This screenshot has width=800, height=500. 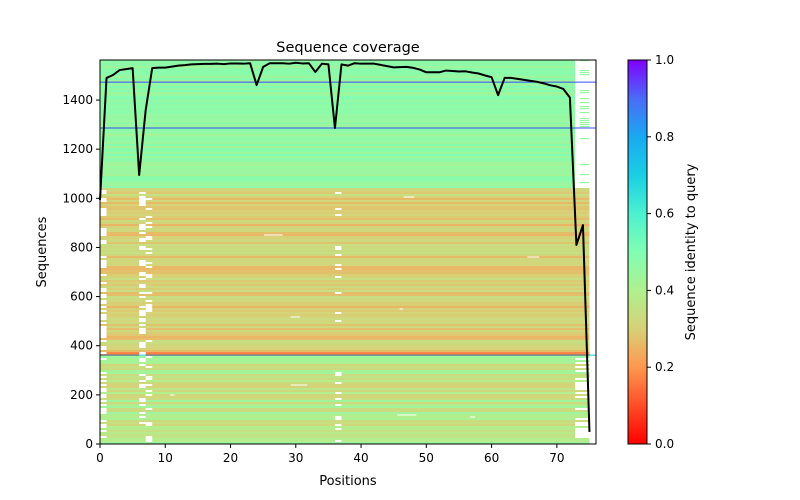 What do you see at coordinates (426, 458) in the screenshot?
I see `x-tick-label: 50` at bounding box center [426, 458].